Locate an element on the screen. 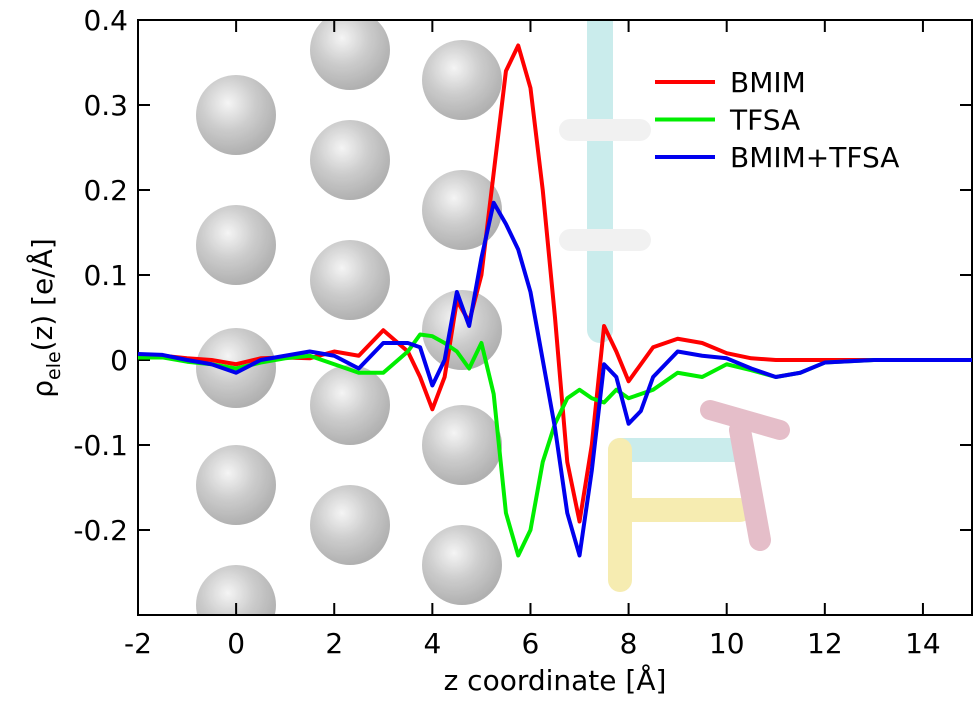 The image size is (974, 706). x-tick-label: 0 is located at coordinates (236, 643).